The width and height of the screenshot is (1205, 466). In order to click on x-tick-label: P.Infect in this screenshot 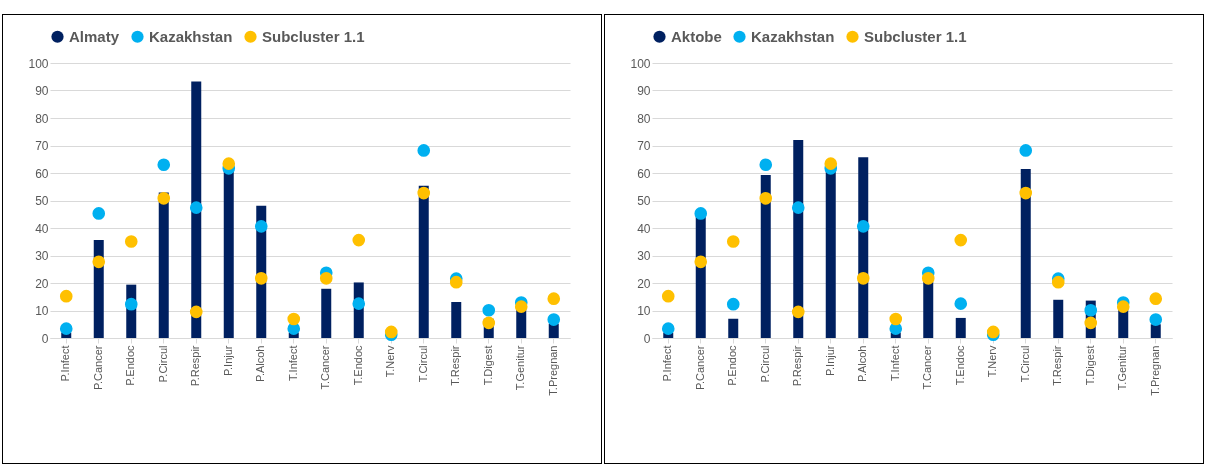, I will do `click(667, 363)`.